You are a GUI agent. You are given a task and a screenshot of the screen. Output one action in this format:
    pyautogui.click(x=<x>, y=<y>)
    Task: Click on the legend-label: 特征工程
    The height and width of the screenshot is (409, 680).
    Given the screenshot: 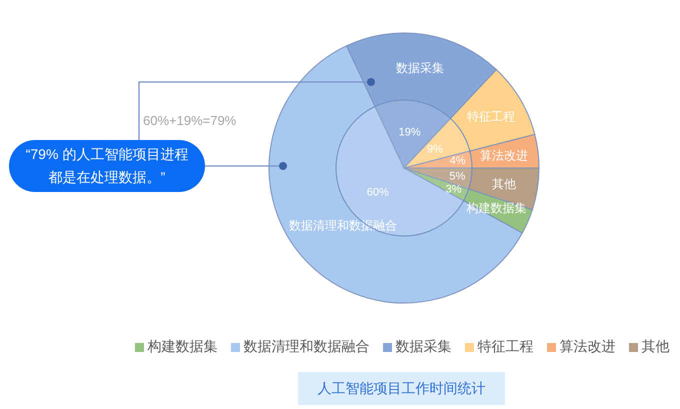 What is the action you would take?
    pyautogui.click(x=506, y=347)
    